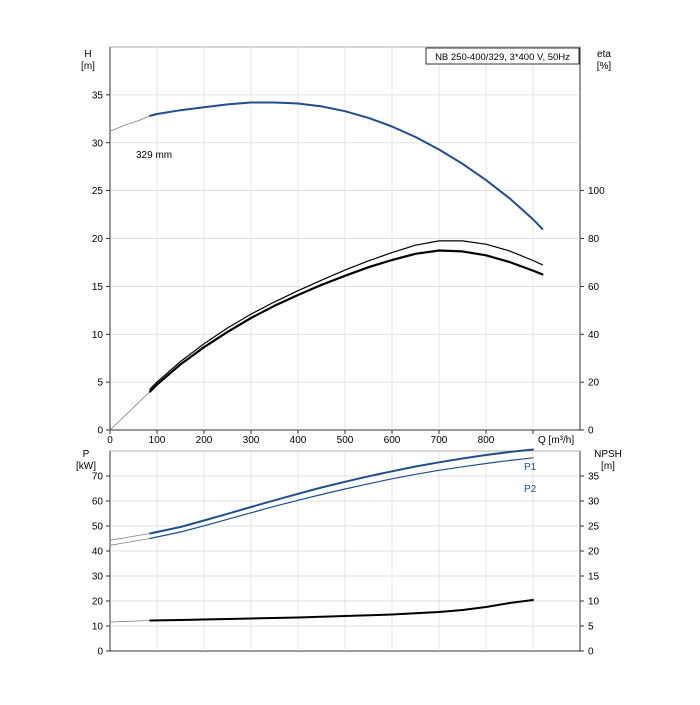 The image size is (700, 705). I want to click on power-tick-label: 50, so click(98, 527).